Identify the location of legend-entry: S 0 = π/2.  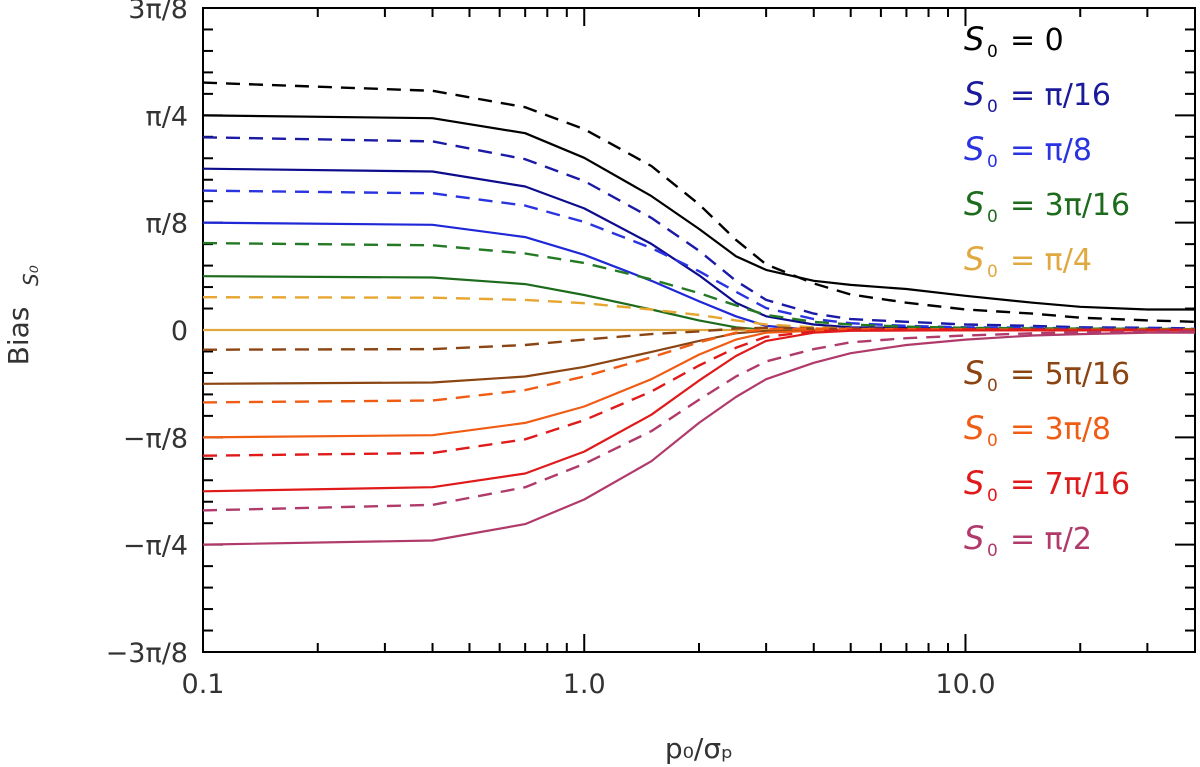
(1028, 540).